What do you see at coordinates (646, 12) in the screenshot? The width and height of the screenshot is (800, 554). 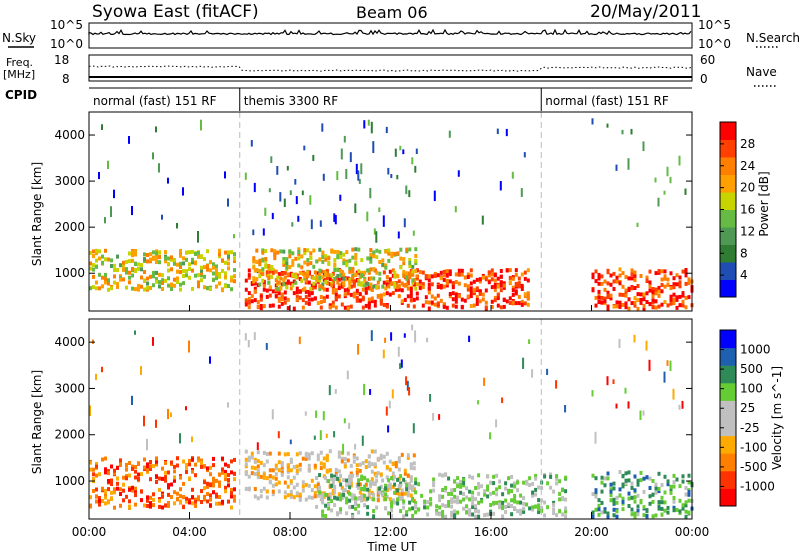 I see `date-title: 20/May/2011` at bounding box center [646, 12].